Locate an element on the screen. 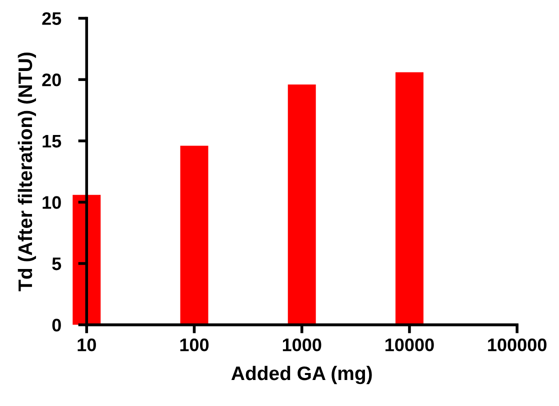  y-axis-title: Td (After filteration) (NTU) is located at coordinates (27, 172).